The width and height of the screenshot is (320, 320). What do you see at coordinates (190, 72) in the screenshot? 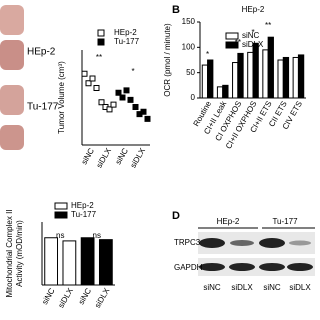
I see `y-tick-label: 50` at bounding box center [190, 72].